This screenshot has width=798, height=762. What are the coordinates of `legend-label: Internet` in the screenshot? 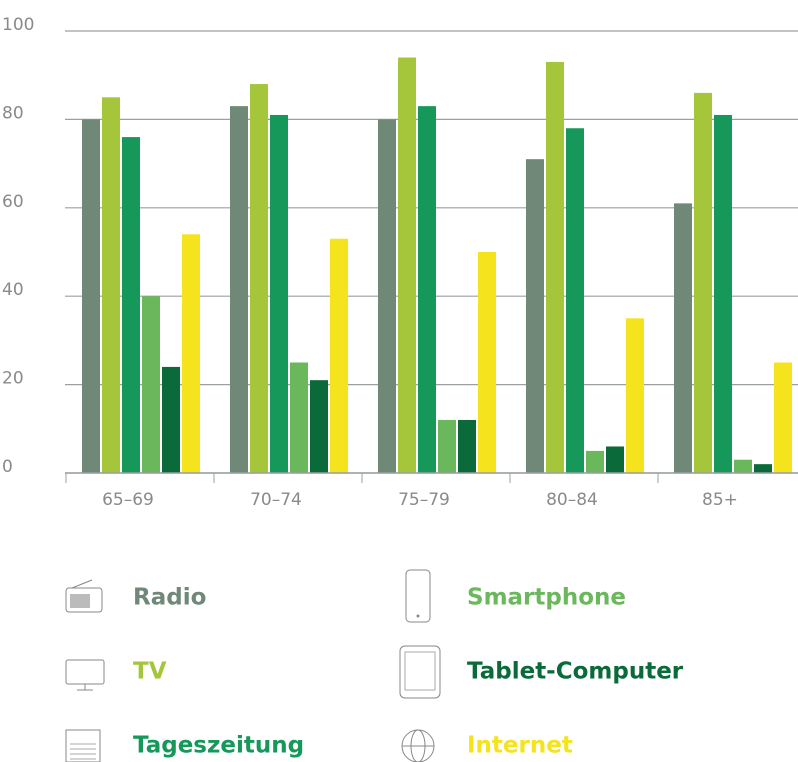 It's located at (520, 746).